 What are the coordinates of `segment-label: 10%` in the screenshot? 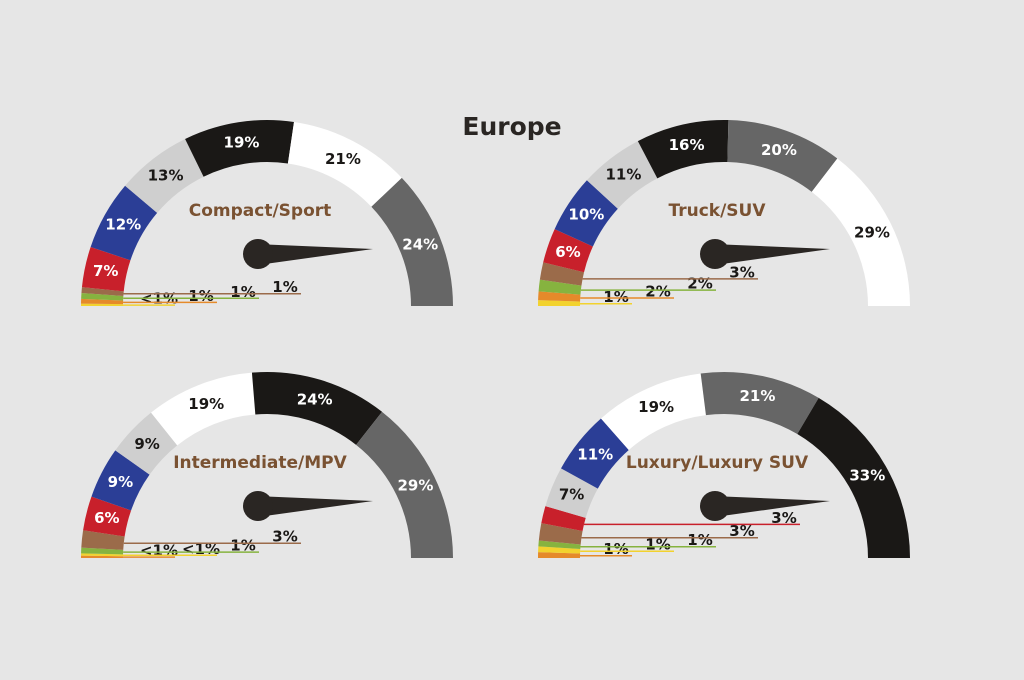 It's located at (586, 215).